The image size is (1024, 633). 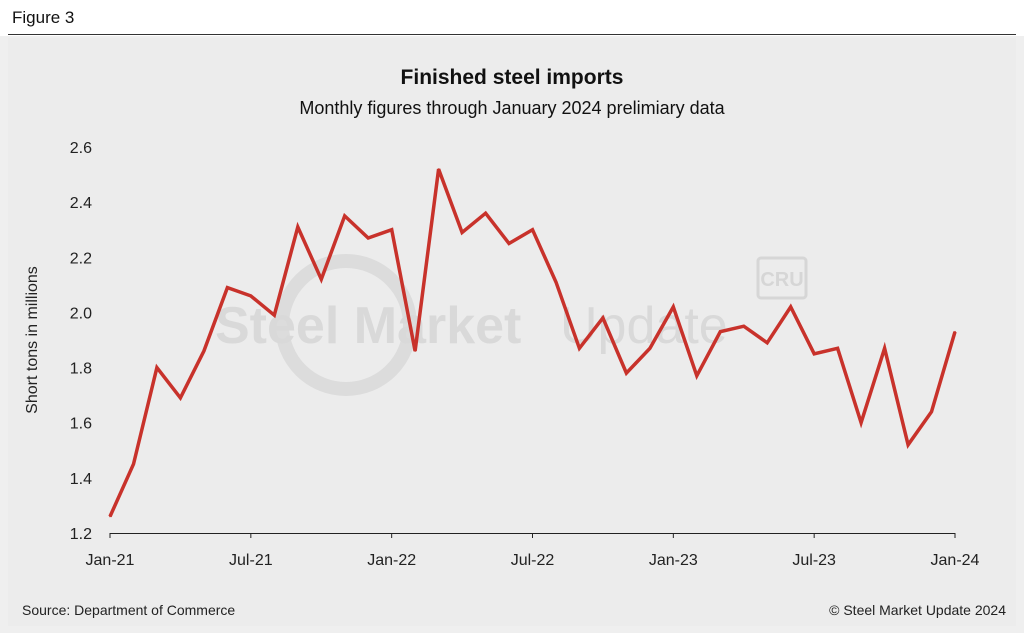 What do you see at coordinates (43, 17) in the screenshot?
I see `figure-label: Figure 3` at bounding box center [43, 17].